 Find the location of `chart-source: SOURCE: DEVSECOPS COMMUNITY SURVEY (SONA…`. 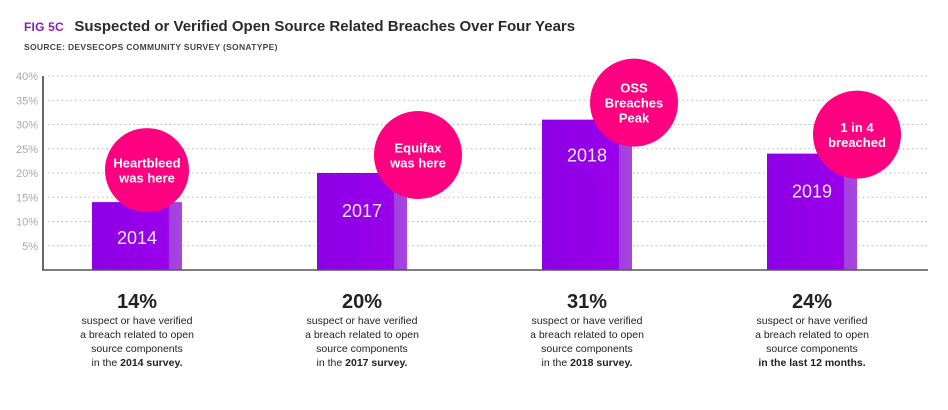

chart-source: SOURCE: DEVSECOPS COMMUNITY SURVEY (SONA… is located at coordinates (151, 47).